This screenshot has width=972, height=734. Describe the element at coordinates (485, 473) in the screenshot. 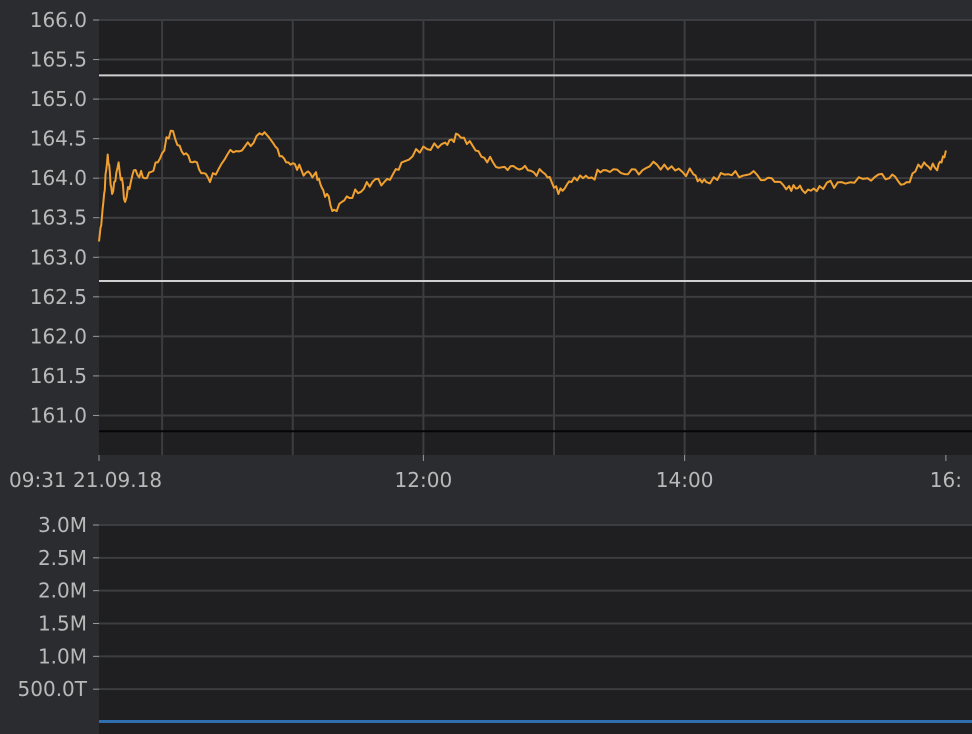

I see `time-x-axis: 09:31 21.09.18 12:00 14:00 16:` at that location.